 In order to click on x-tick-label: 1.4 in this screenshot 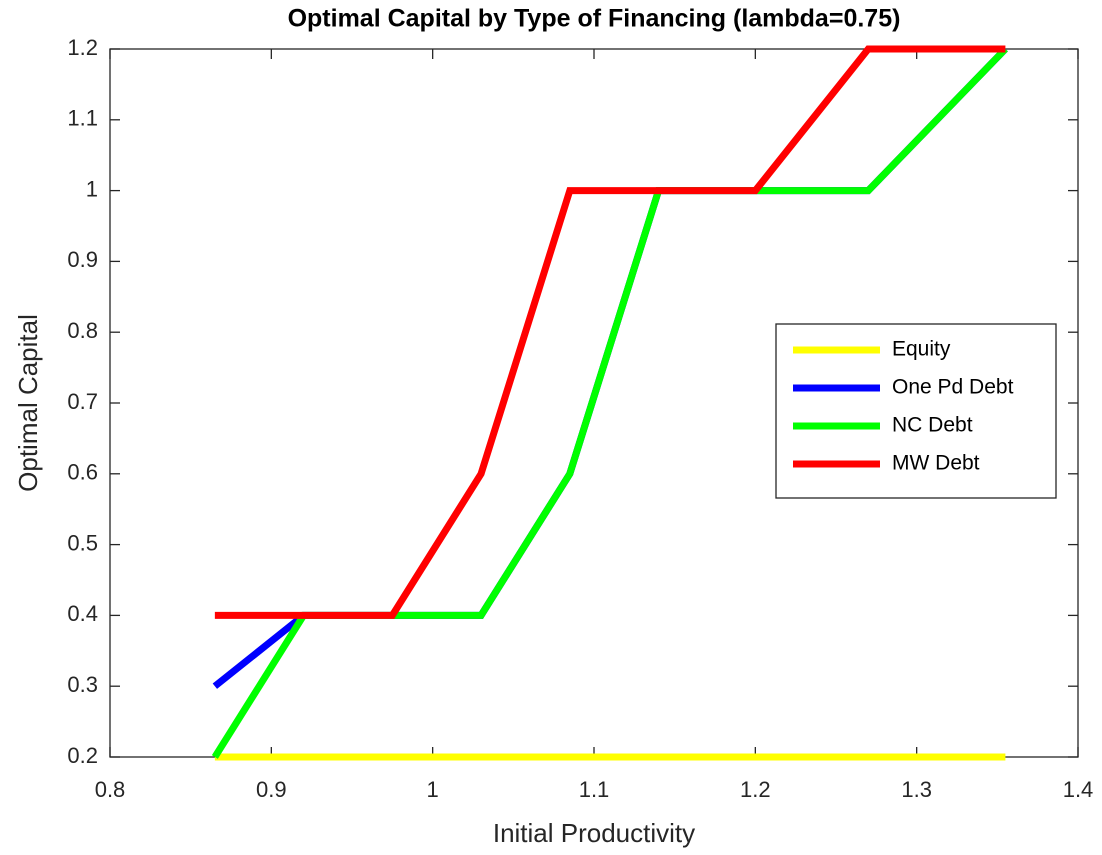, I will do `click(1078, 789)`.